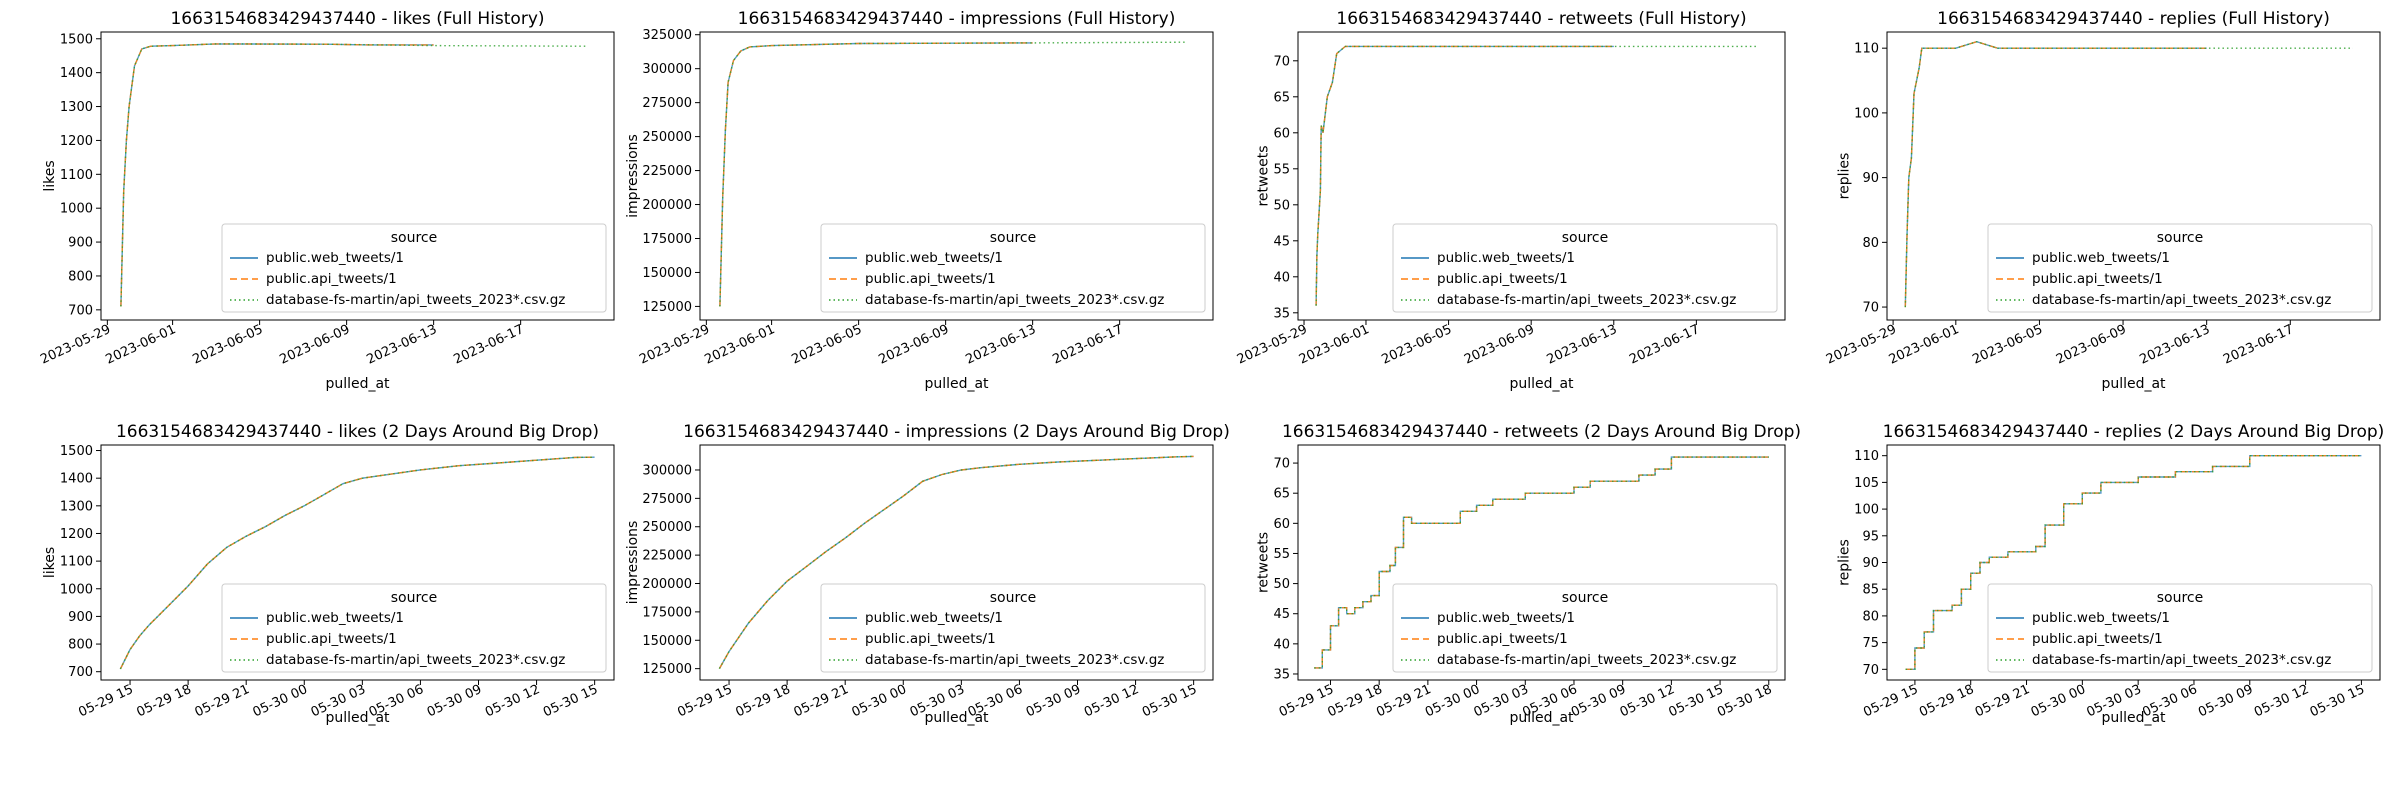 The height and width of the screenshot is (800, 2400). I want to click on y-axis-label: impressions, so click(633, 563).